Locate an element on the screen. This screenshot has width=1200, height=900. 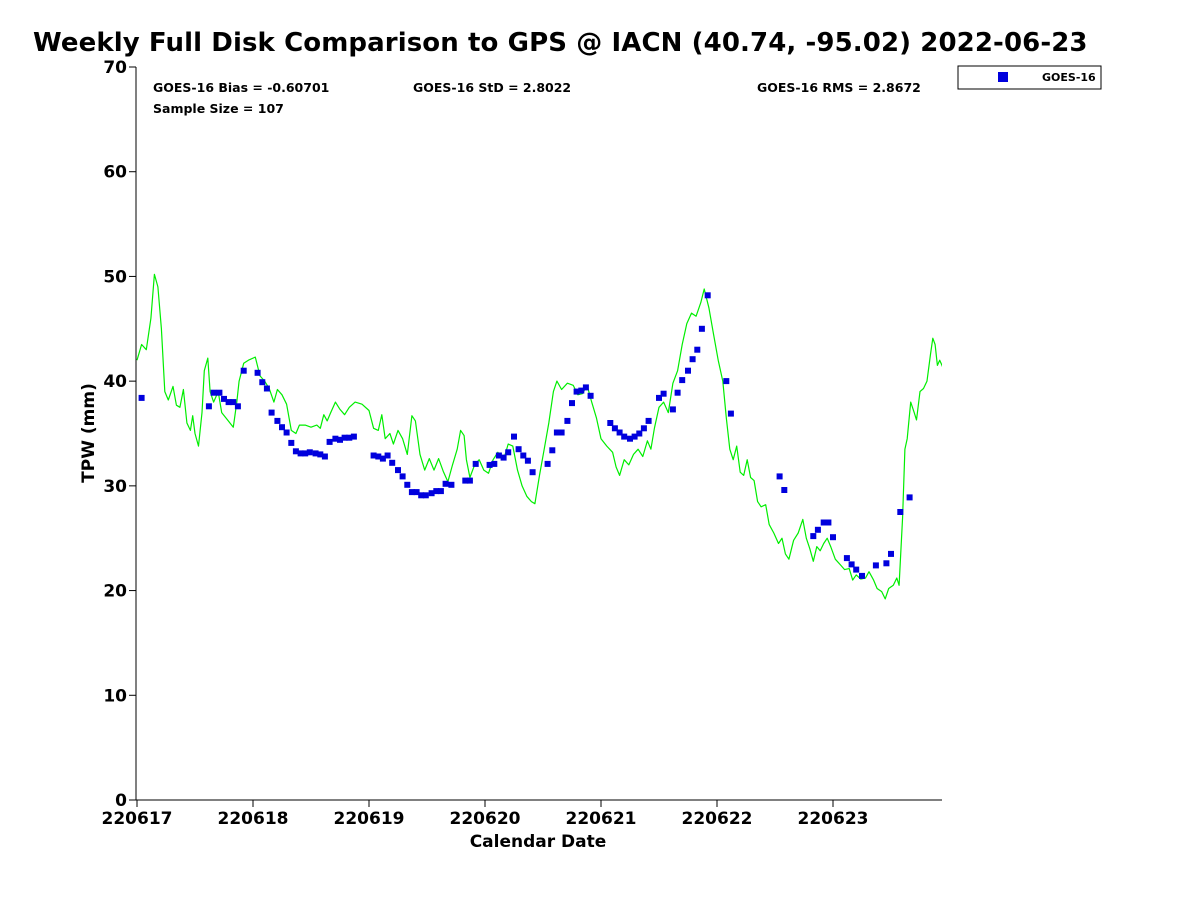
legend-marker-goes16 is located at coordinates (1003, 77).